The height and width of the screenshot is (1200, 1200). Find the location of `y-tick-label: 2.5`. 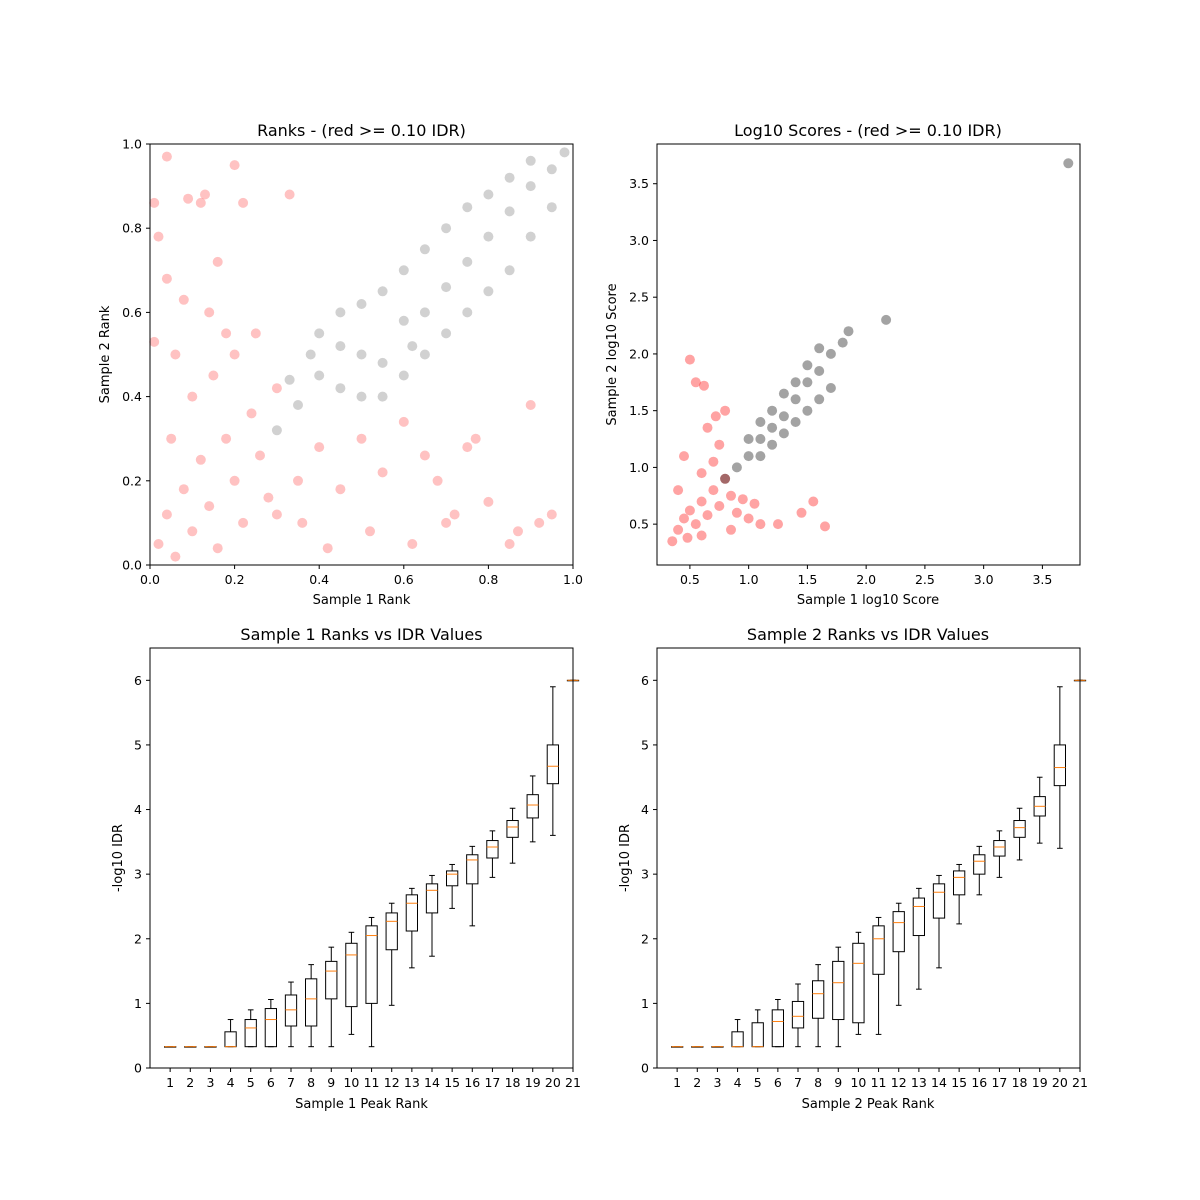

y-tick-label: 2.5 is located at coordinates (639, 297).